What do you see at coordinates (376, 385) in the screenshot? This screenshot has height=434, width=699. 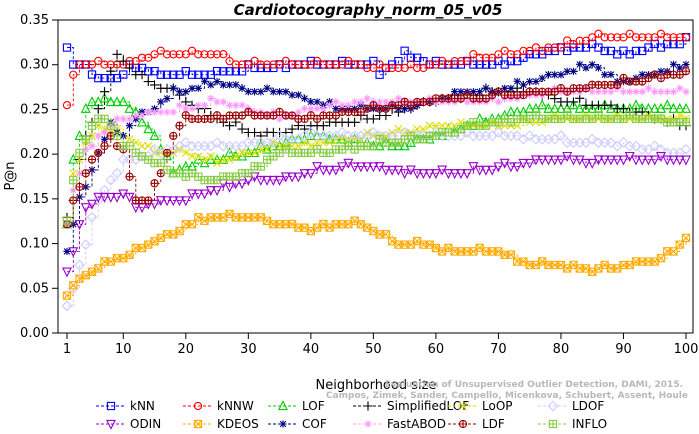 I see `x-axis-label: Neighborhood size` at bounding box center [376, 385].